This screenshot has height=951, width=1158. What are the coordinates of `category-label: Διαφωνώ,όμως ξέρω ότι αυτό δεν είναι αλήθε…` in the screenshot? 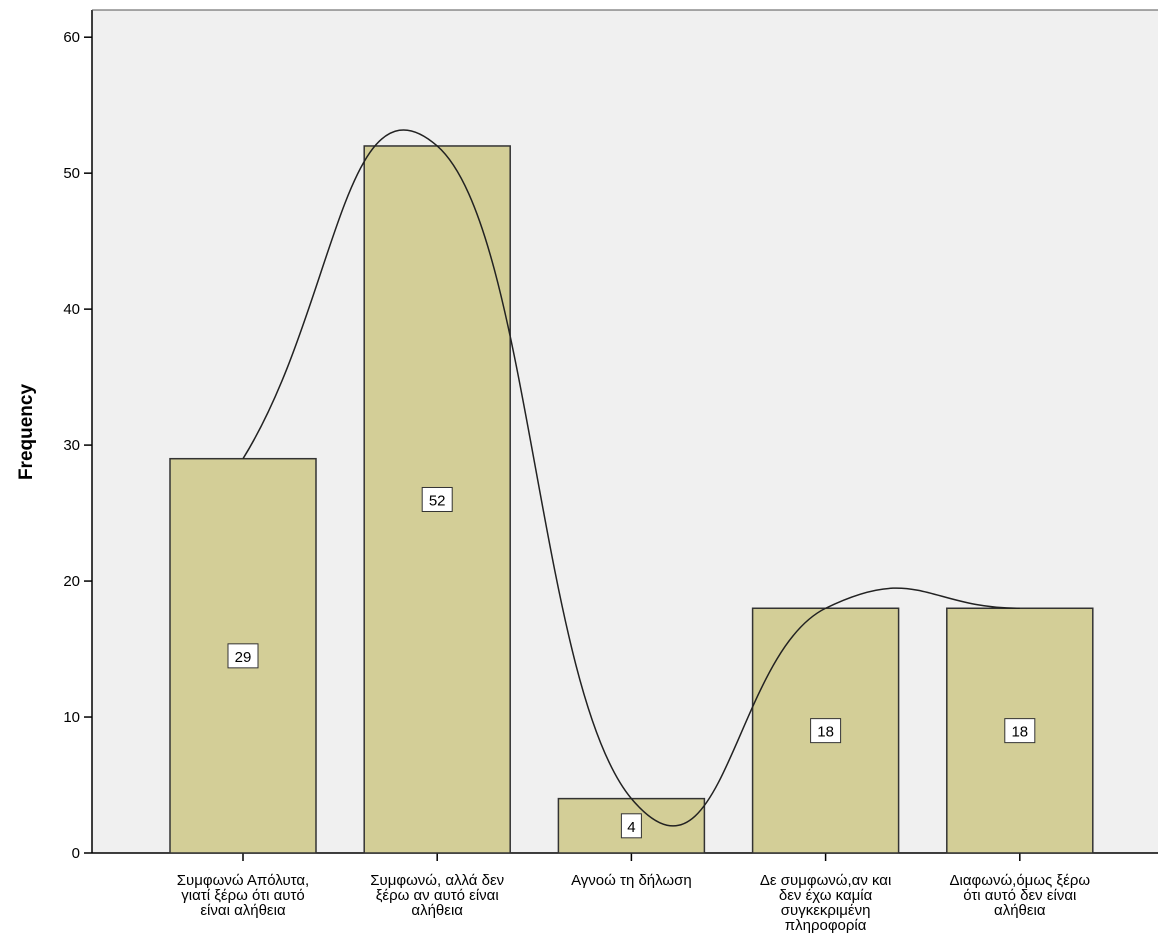 It's located at (1020, 895).